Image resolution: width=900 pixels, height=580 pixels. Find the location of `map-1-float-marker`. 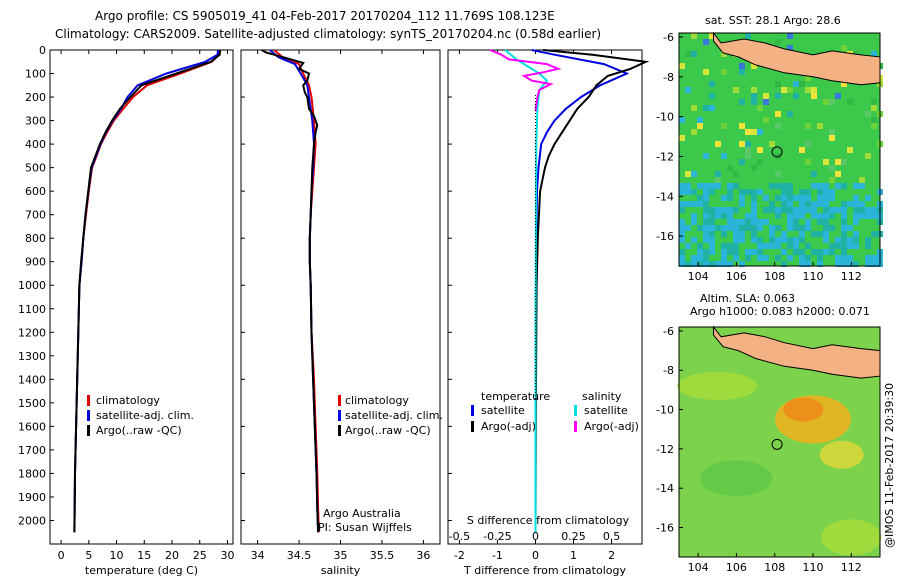

map-1-float-marker is located at coordinates (777, 152).